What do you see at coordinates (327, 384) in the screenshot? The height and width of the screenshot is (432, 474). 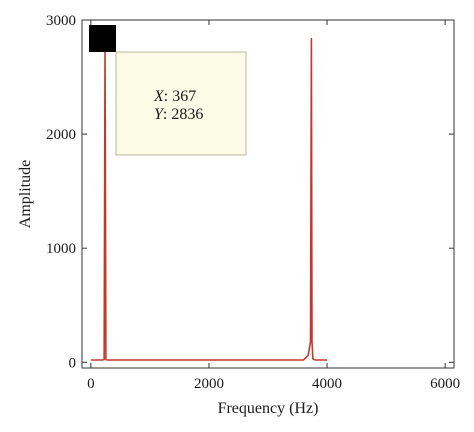 I see `x-tick-label: 4000` at bounding box center [327, 384].